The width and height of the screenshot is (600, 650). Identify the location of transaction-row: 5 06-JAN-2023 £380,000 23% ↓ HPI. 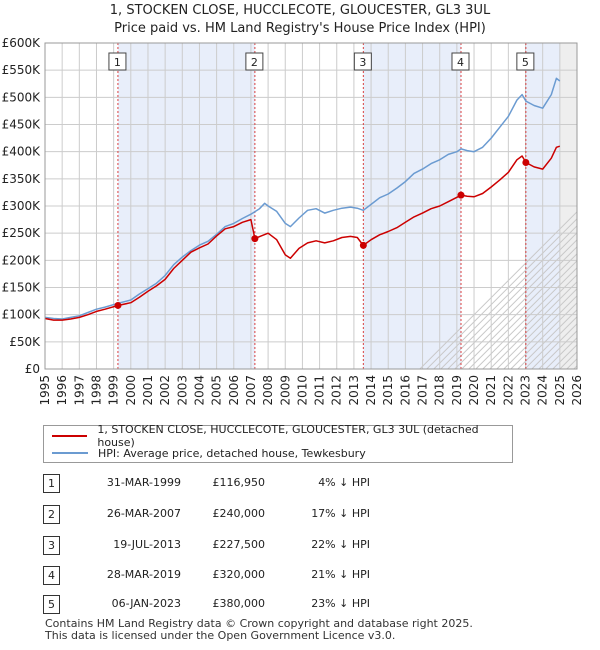
(321, 605).